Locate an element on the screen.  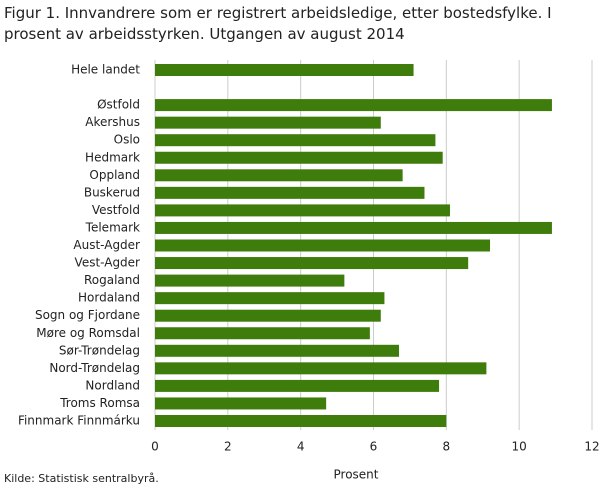
y-tick-label: Vest-Agder is located at coordinates (108, 263).